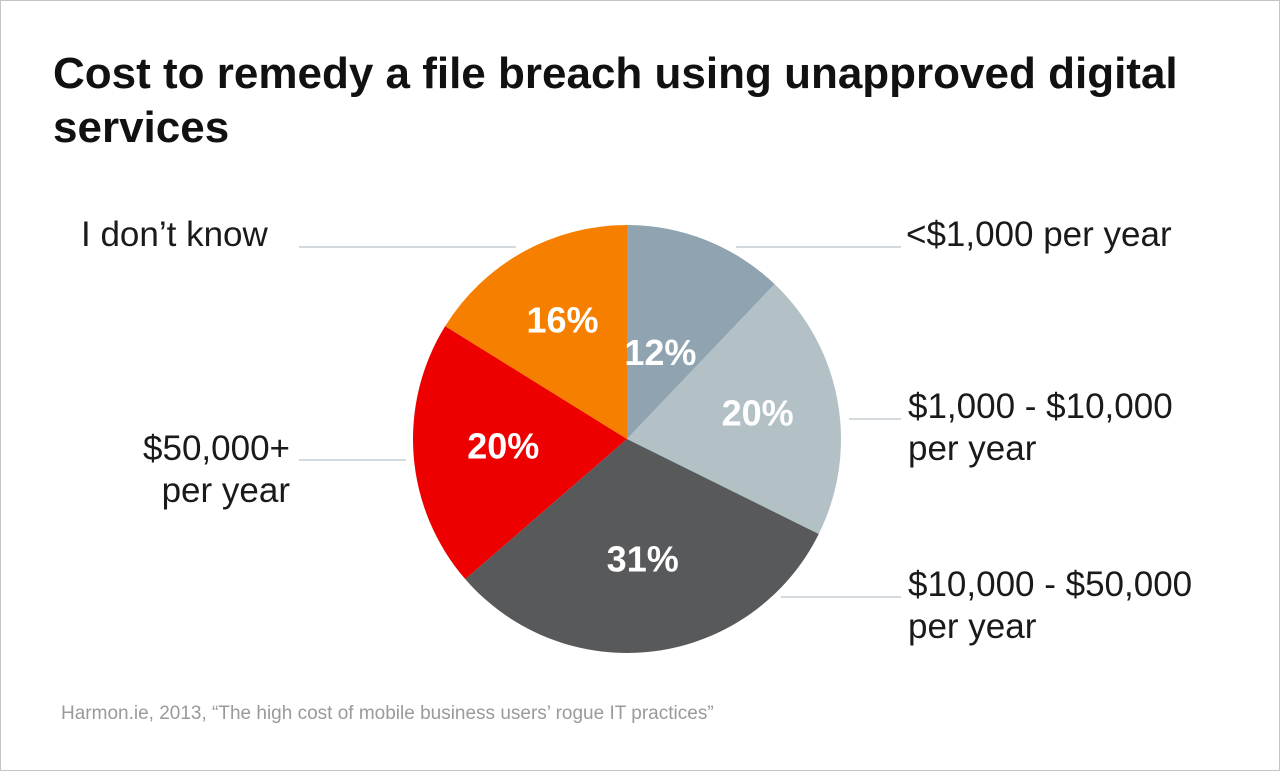 This screenshot has width=1280, height=771. What do you see at coordinates (1040, 406) in the screenshot?
I see `label-1000-10000-line1: $1,000 - $10,000` at bounding box center [1040, 406].